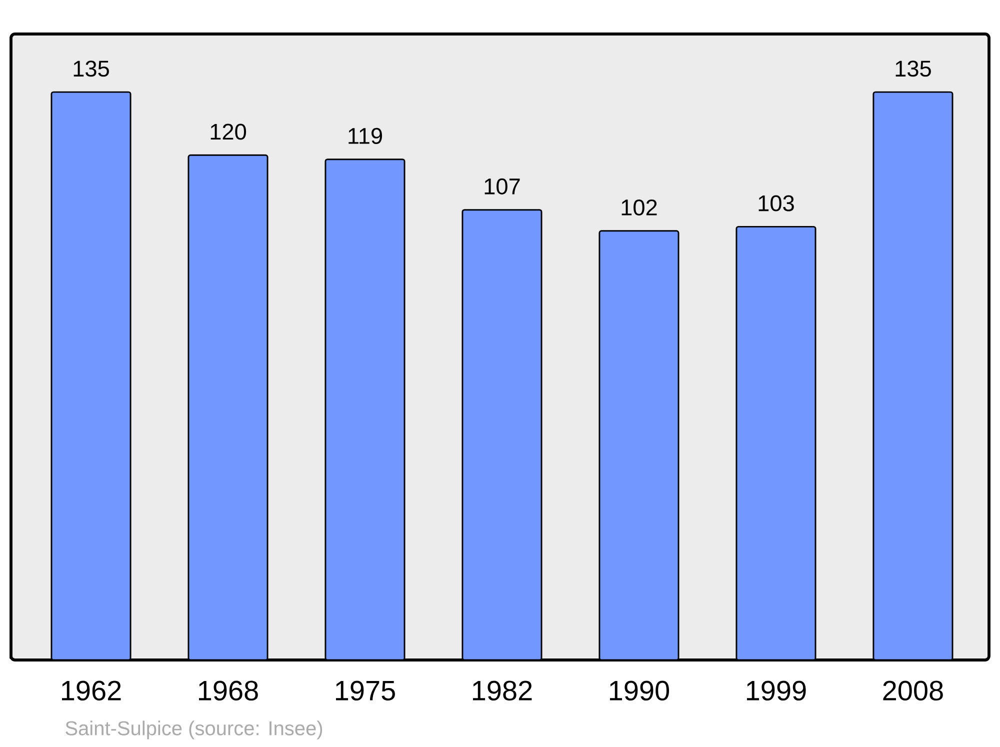 Image resolution: width=1000 pixels, height=747 pixels. Describe the element at coordinates (913, 690) in the screenshot. I see `x-tick-label: 2008` at that location.